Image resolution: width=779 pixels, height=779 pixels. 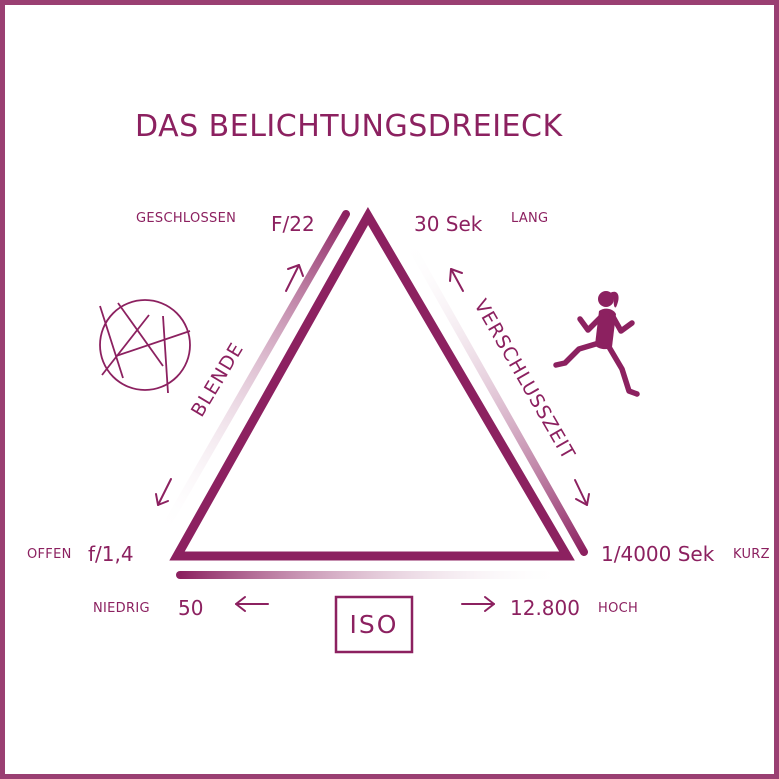 I want to click on iso-box, so click(x=374, y=624).